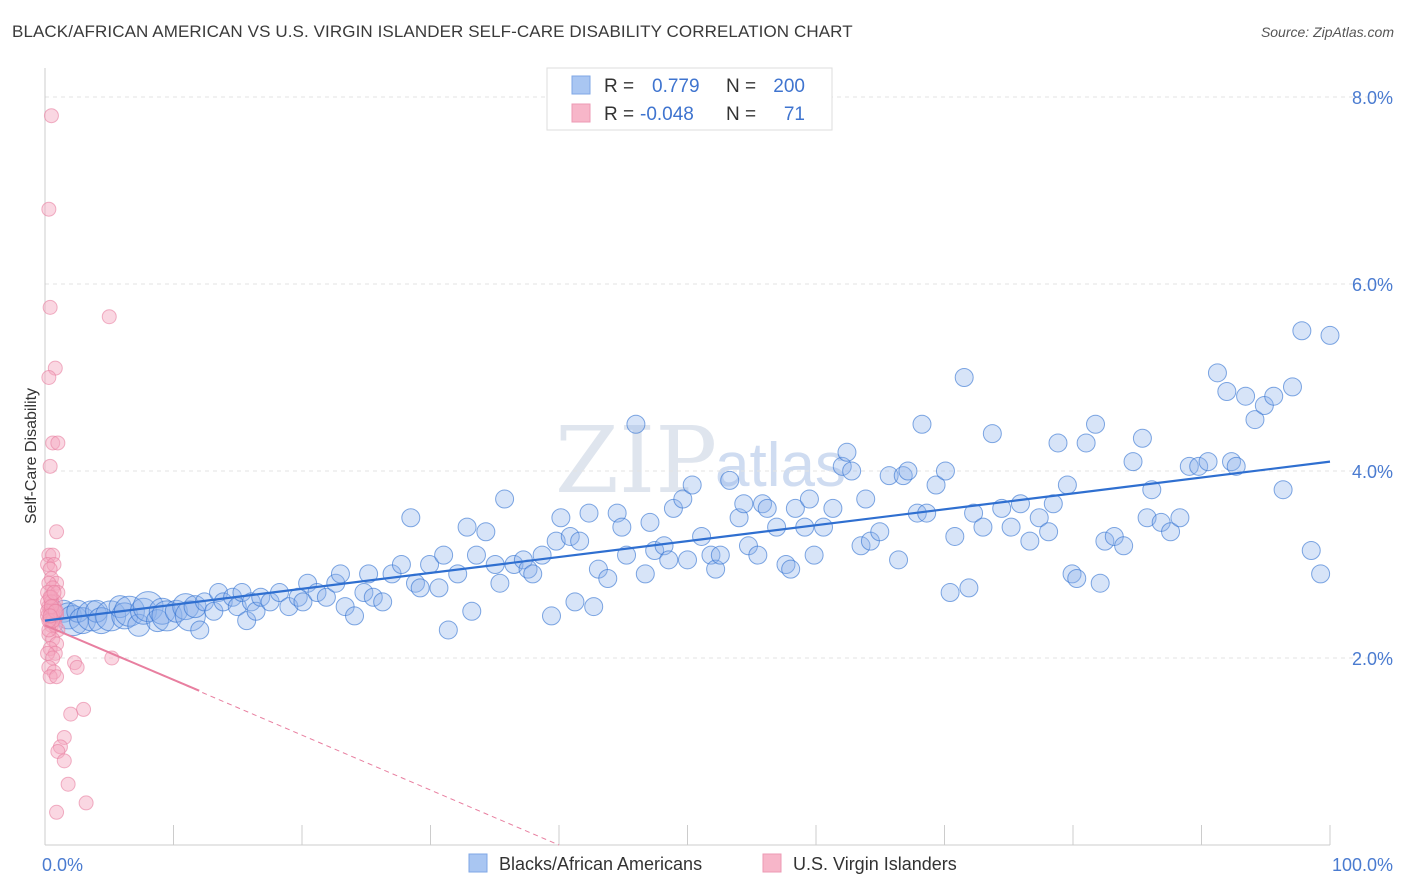 This screenshot has width=1406, height=892. Describe the element at coordinates (875, 864) in the screenshot. I see `bottom-legend-label-virgin-islanders: U.S. Virgin Islanders` at that location.